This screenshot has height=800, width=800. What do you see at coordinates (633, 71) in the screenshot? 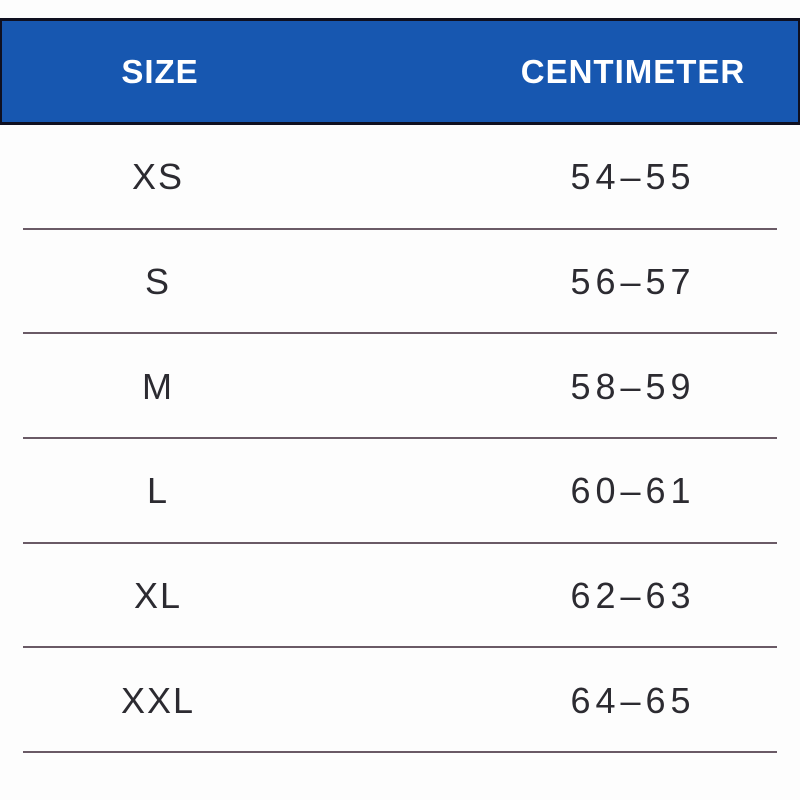
I see `column-header-centimeter: CENTIMETER` at bounding box center [633, 71].